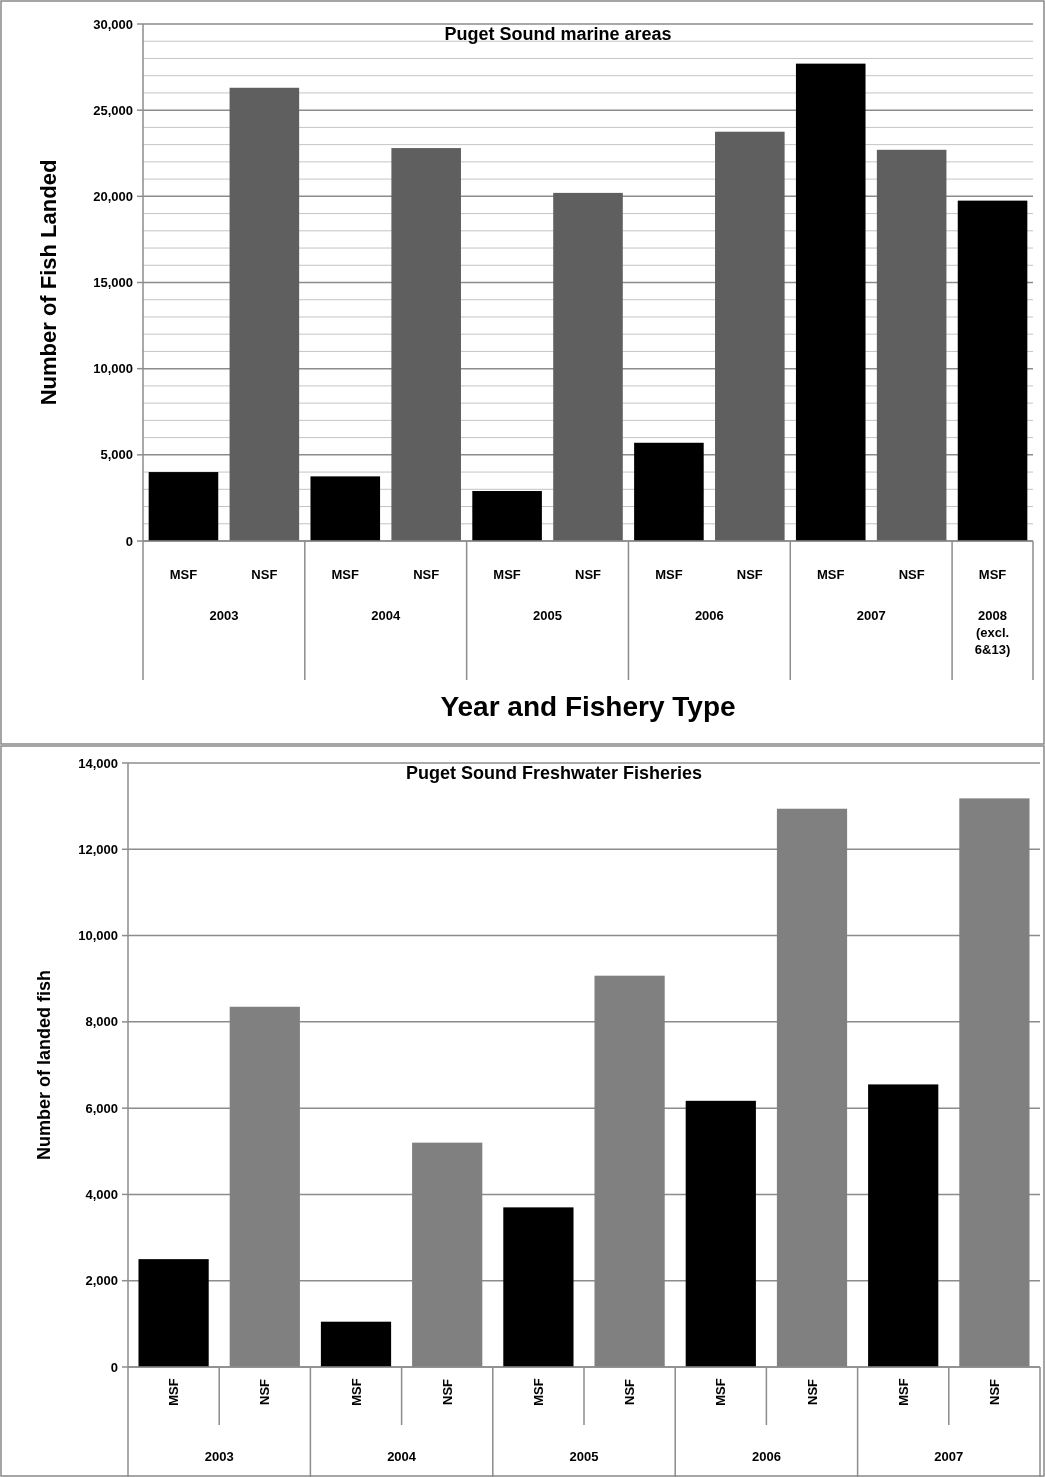 This screenshot has height=1477, width=1045. Describe the element at coordinates (113, 110) in the screenshot. I see `y-tick-label: 25,000` at that location.